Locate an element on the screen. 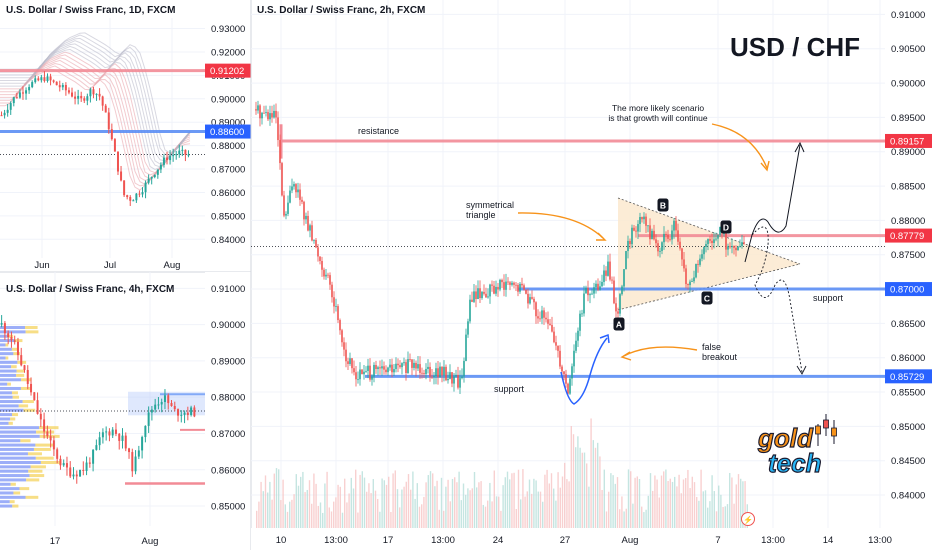 This screenshot has width=932, height=550. price-tick-label: 0.87000 is located at coordinates (228, 170).